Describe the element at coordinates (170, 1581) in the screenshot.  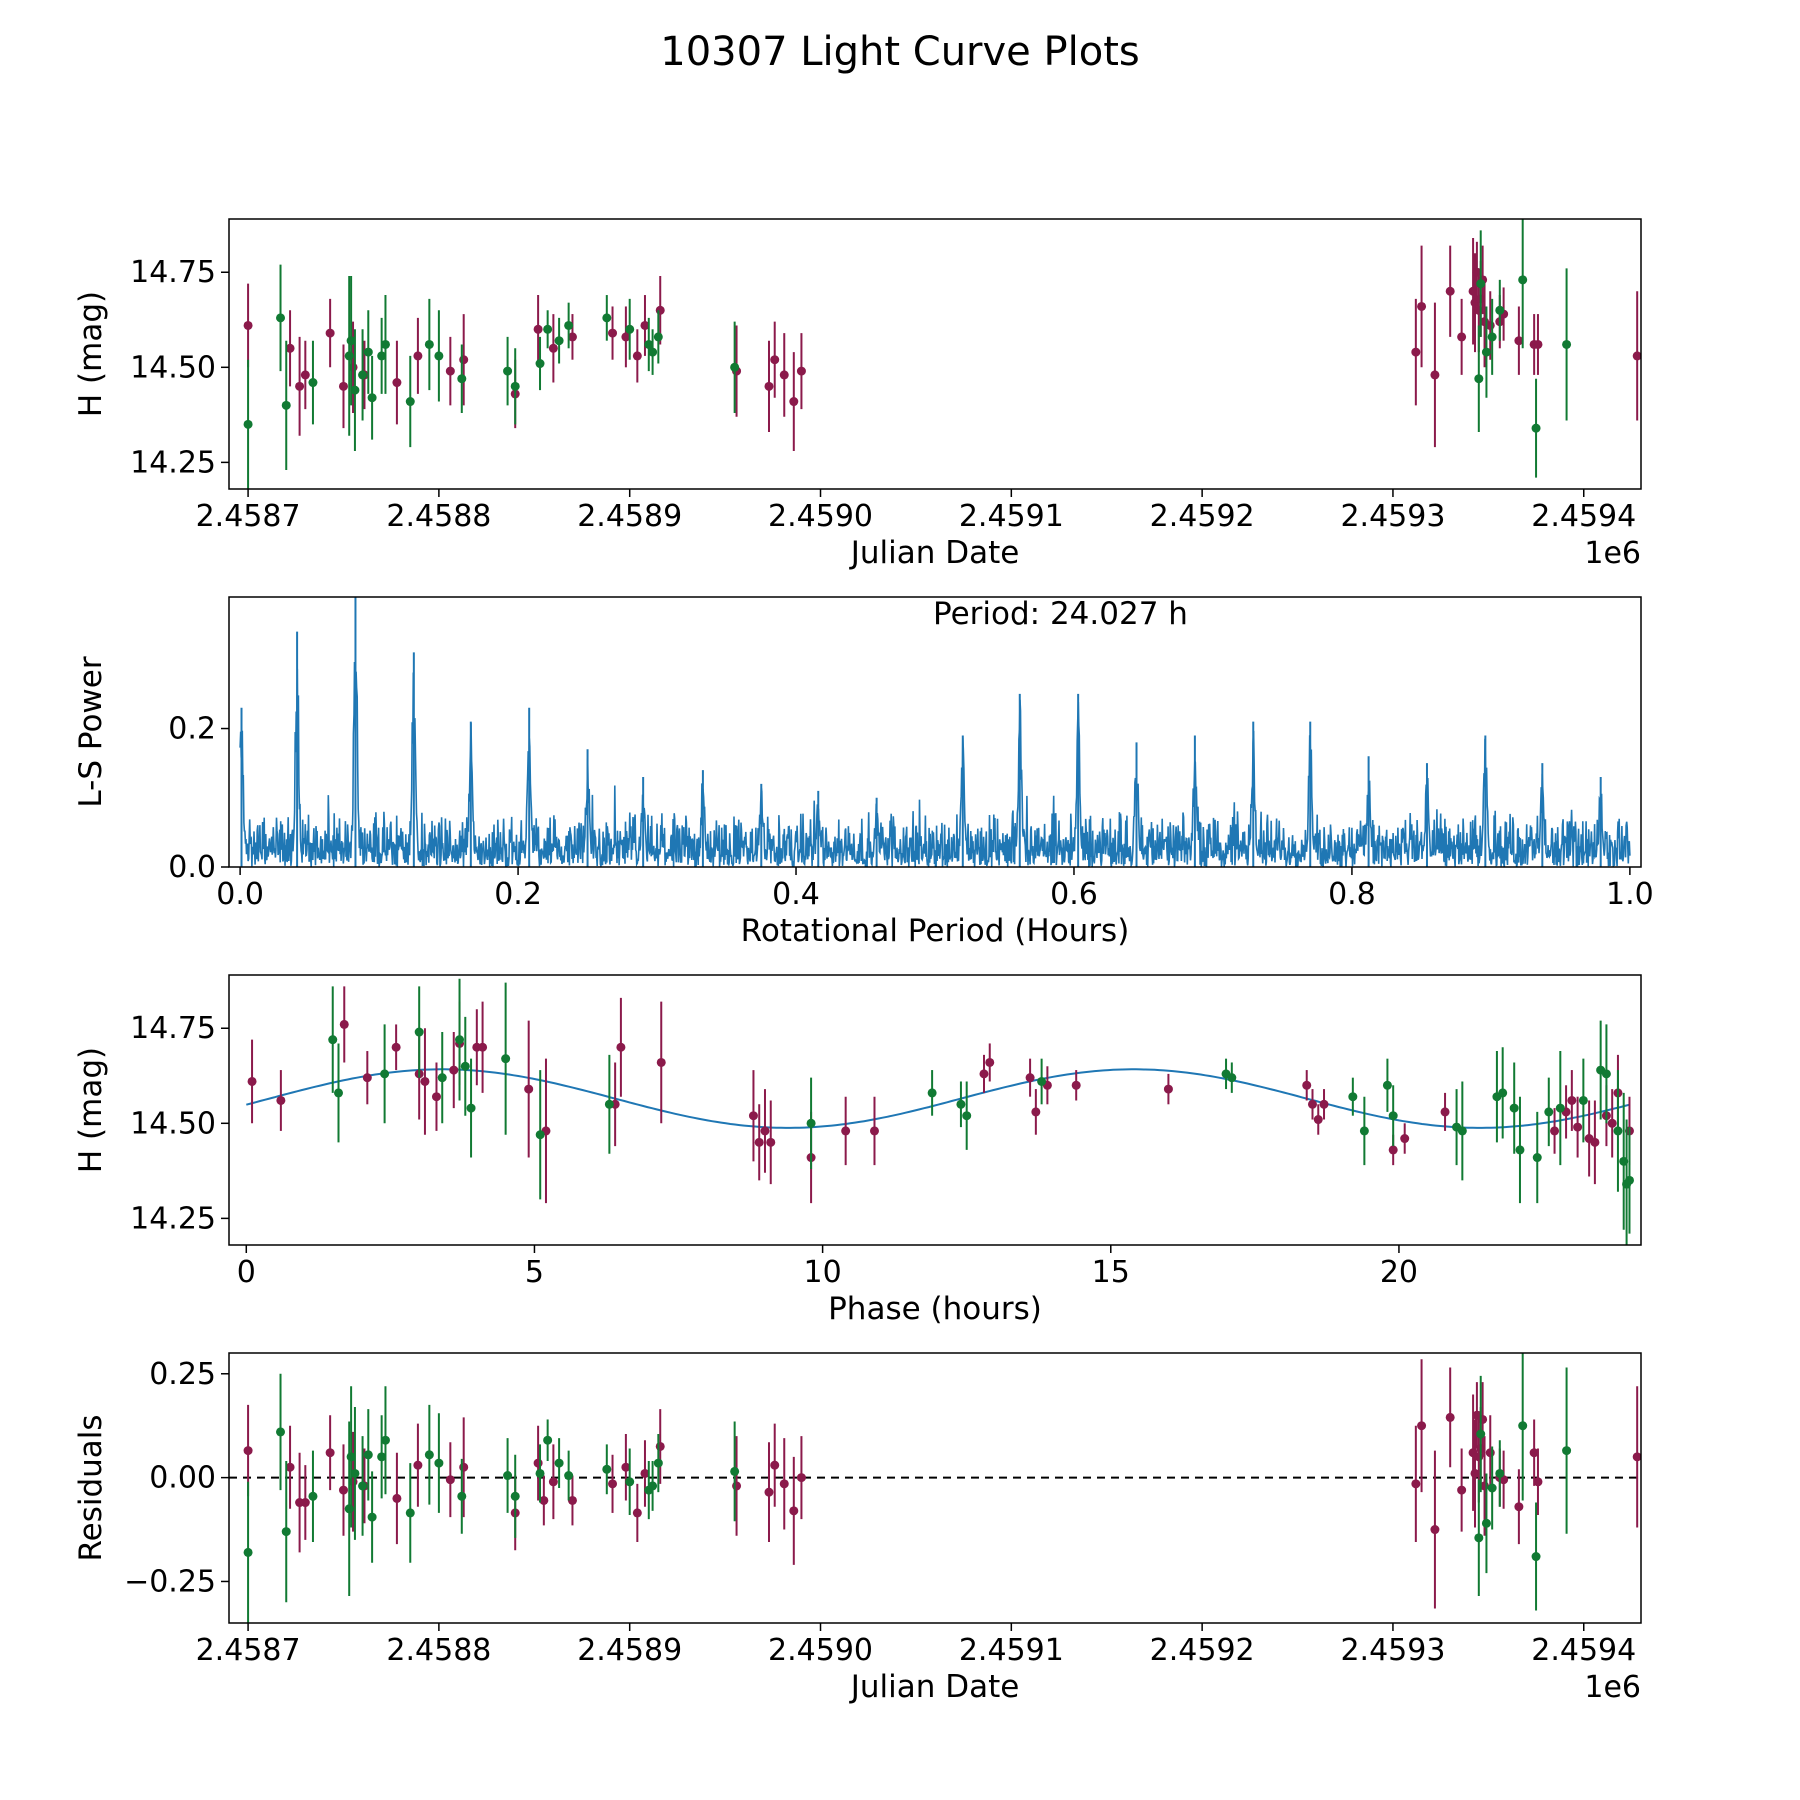
I see `y-tick-label: −0.25` at that location.